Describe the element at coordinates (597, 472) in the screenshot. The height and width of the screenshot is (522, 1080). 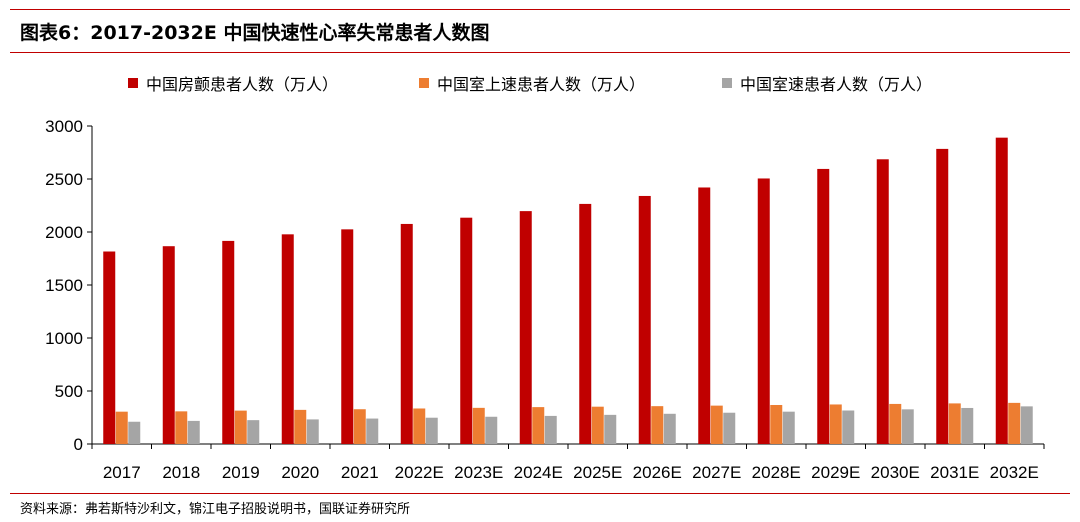
I see `x-tick-label: 2025E` at that location.